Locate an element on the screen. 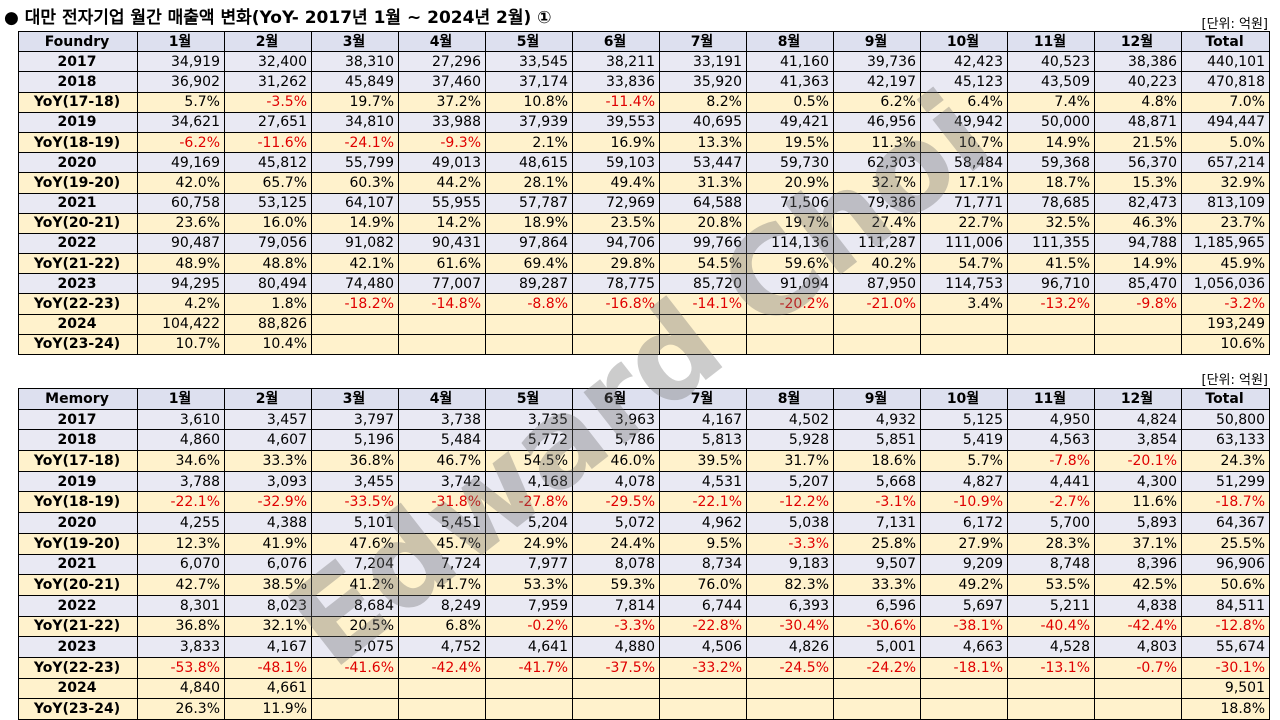 Image resolution: width=1280 pixels, height=720 pixels. cell: 54.5% is located at coordinates (529, 461).